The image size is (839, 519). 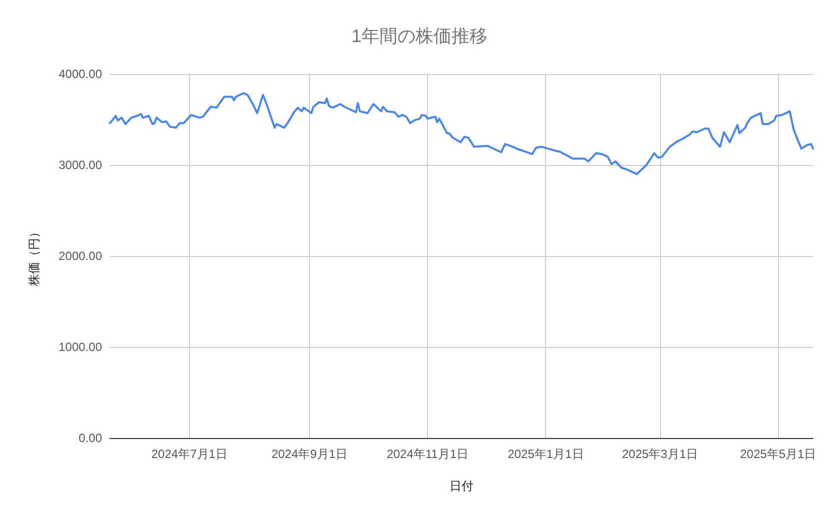 I want to click on y-tick-label: 3000.00, so click(x=80, y=165).